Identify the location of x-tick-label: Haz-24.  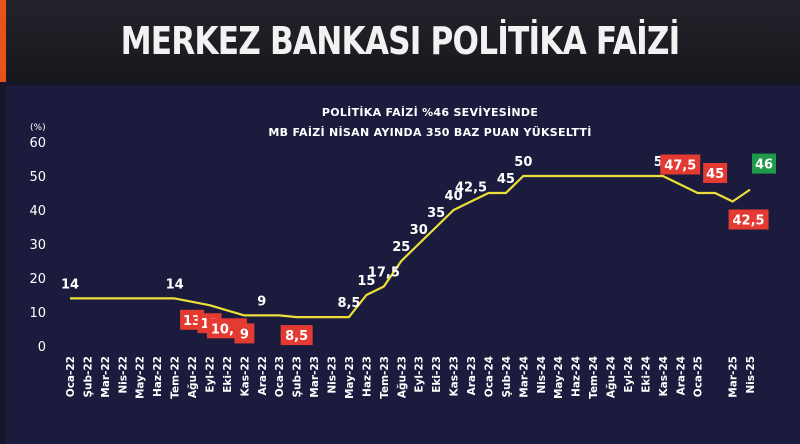
(577, 376).